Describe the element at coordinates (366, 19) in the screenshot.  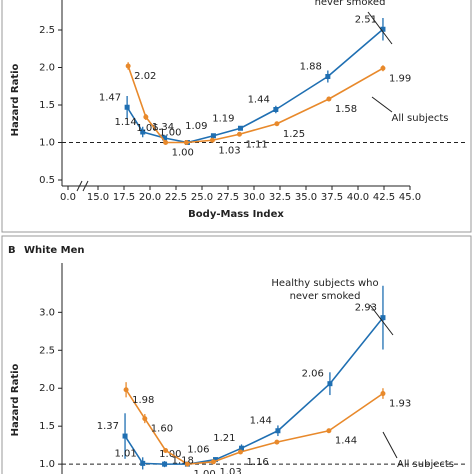
I see `value-label: 2.51` at that location.